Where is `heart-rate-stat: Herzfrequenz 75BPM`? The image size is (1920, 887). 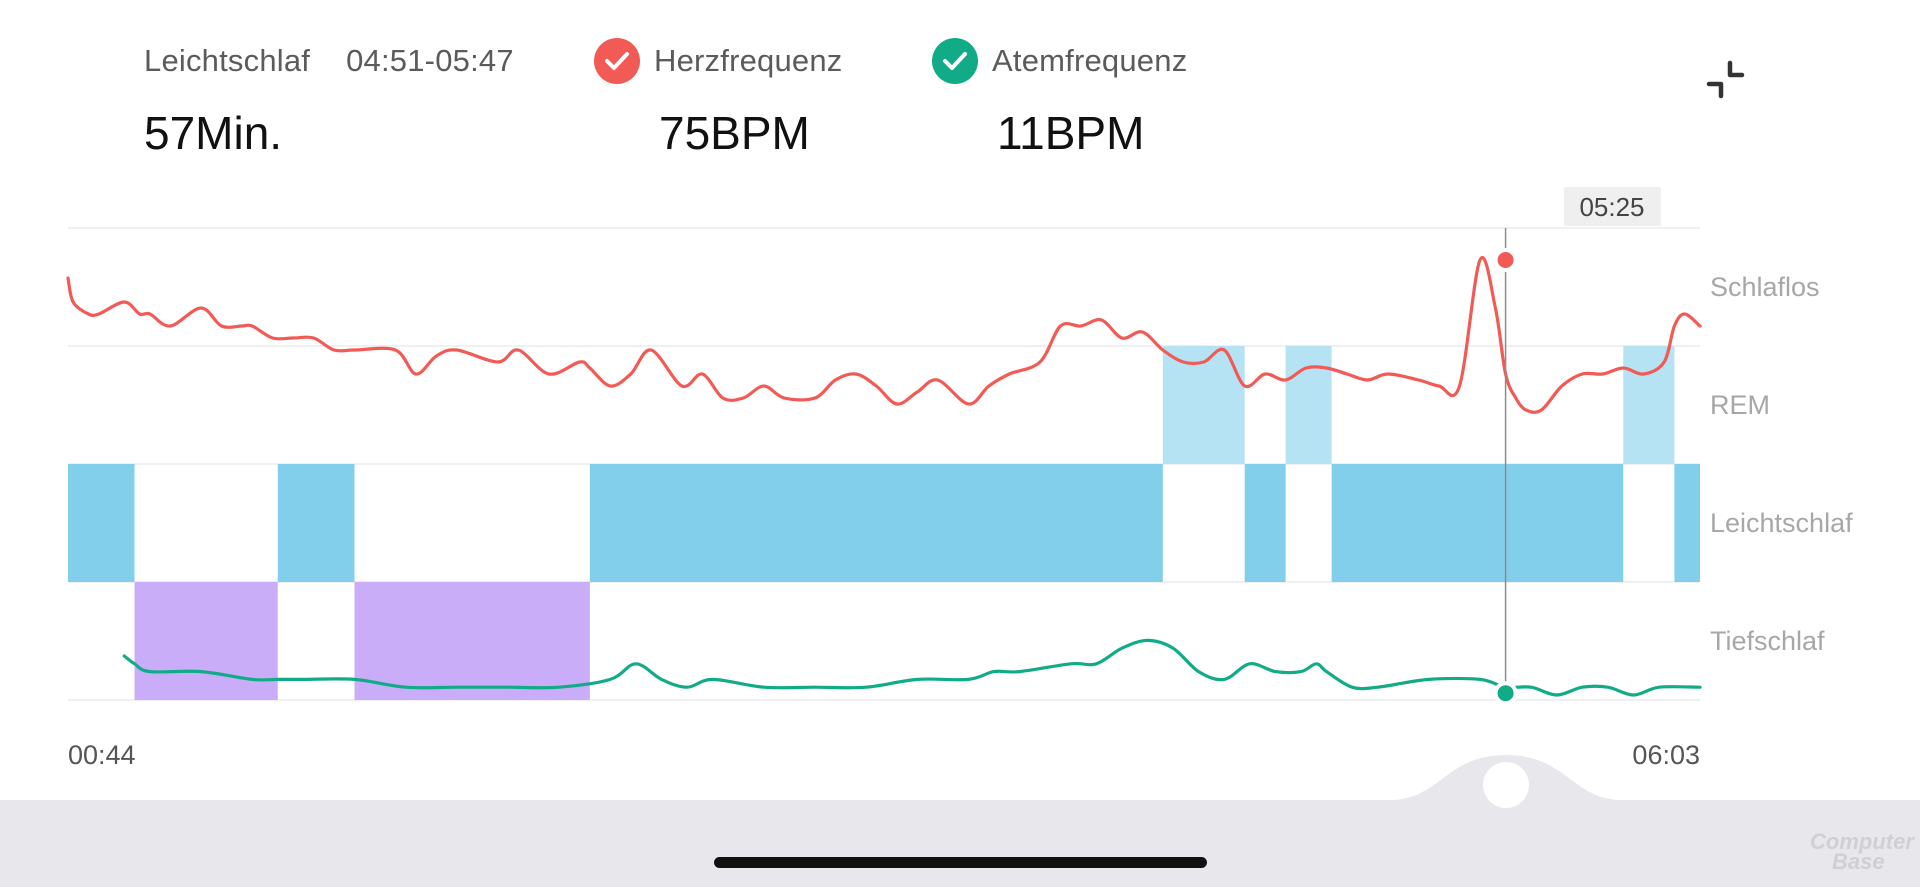
heart-rate-stat: Herzfrequenz 75BPM is located at coordinates (718, 99).